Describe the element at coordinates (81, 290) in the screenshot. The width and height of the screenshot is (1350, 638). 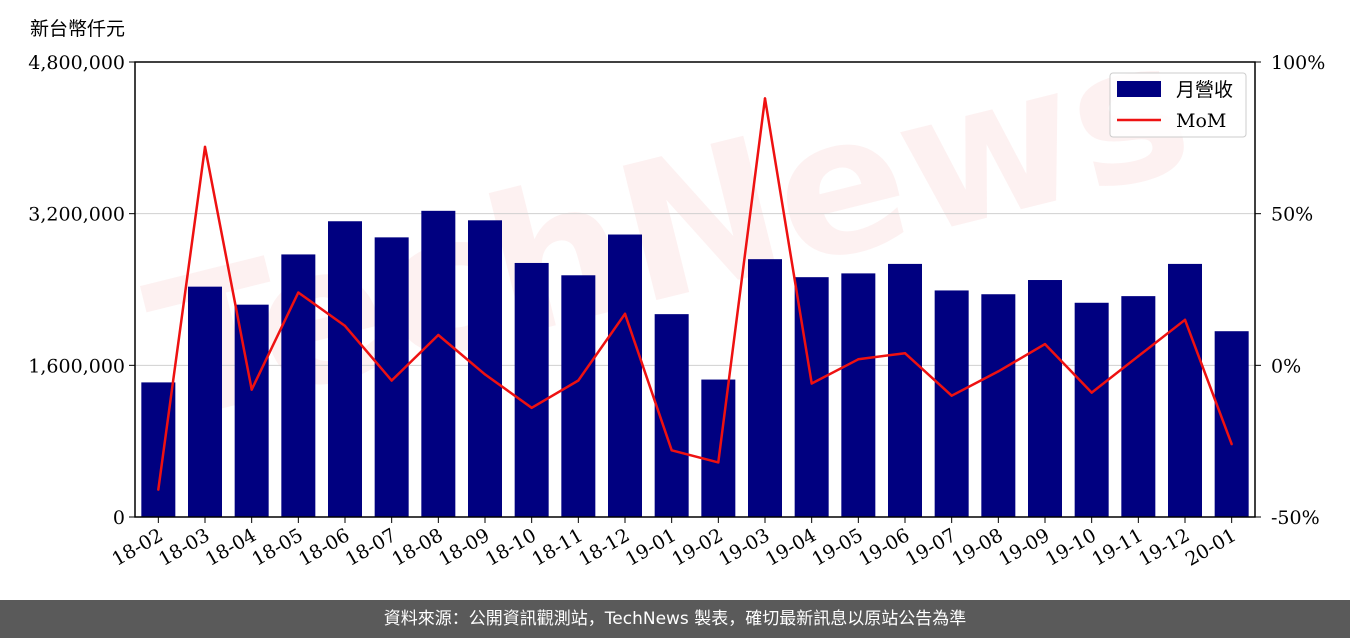
I see `left-y-axis: 0 1,600,000 3,200,000 4,800,000` at that location.